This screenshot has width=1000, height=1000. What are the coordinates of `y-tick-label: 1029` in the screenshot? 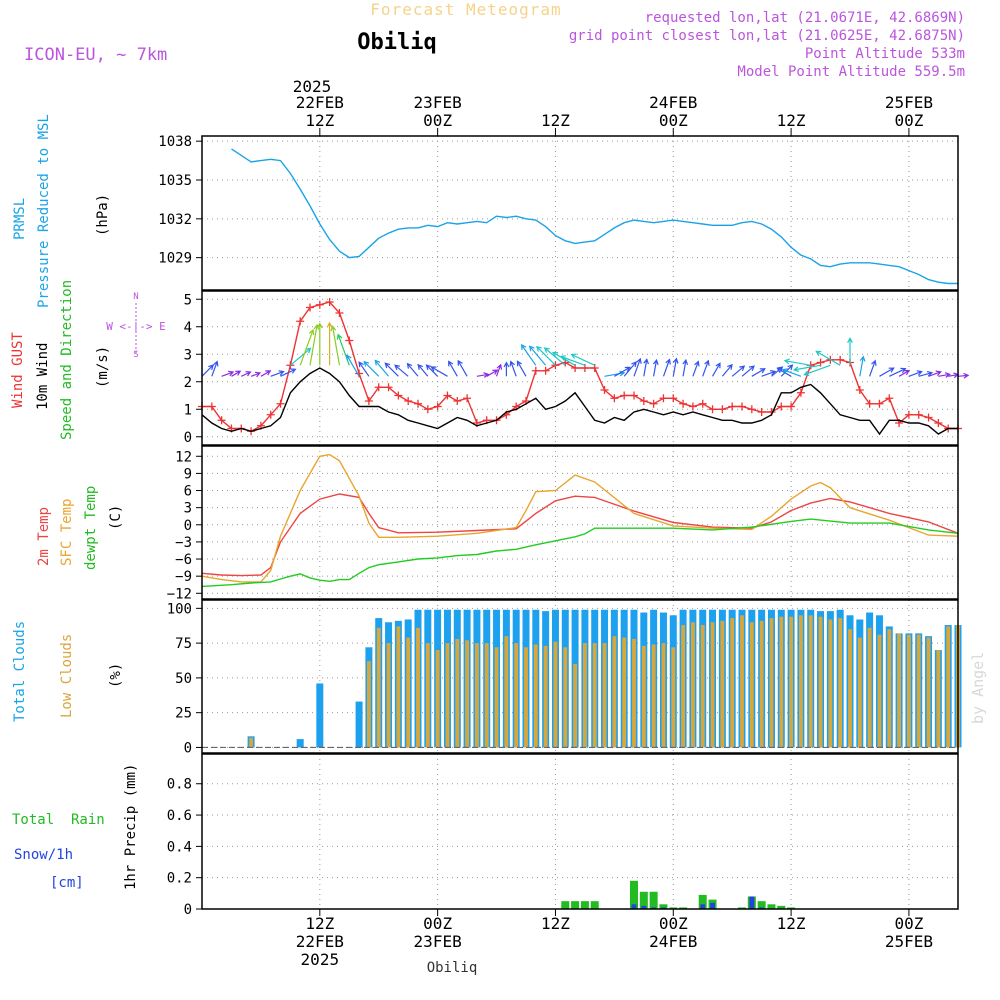 It's located at (175, 259).